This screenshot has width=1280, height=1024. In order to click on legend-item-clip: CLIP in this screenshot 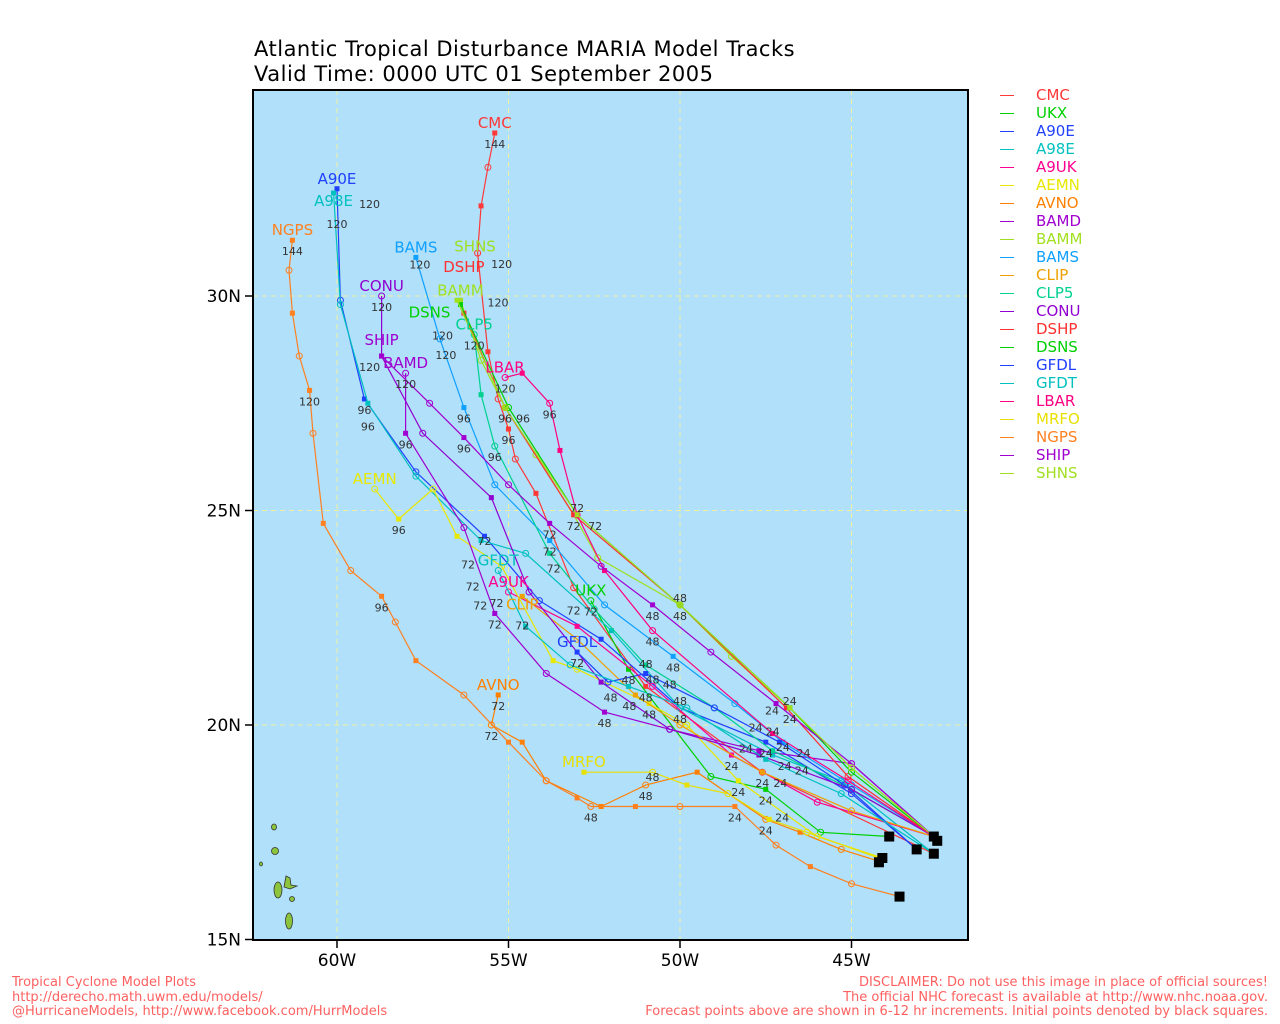, I will do `click(1041, 275)`.